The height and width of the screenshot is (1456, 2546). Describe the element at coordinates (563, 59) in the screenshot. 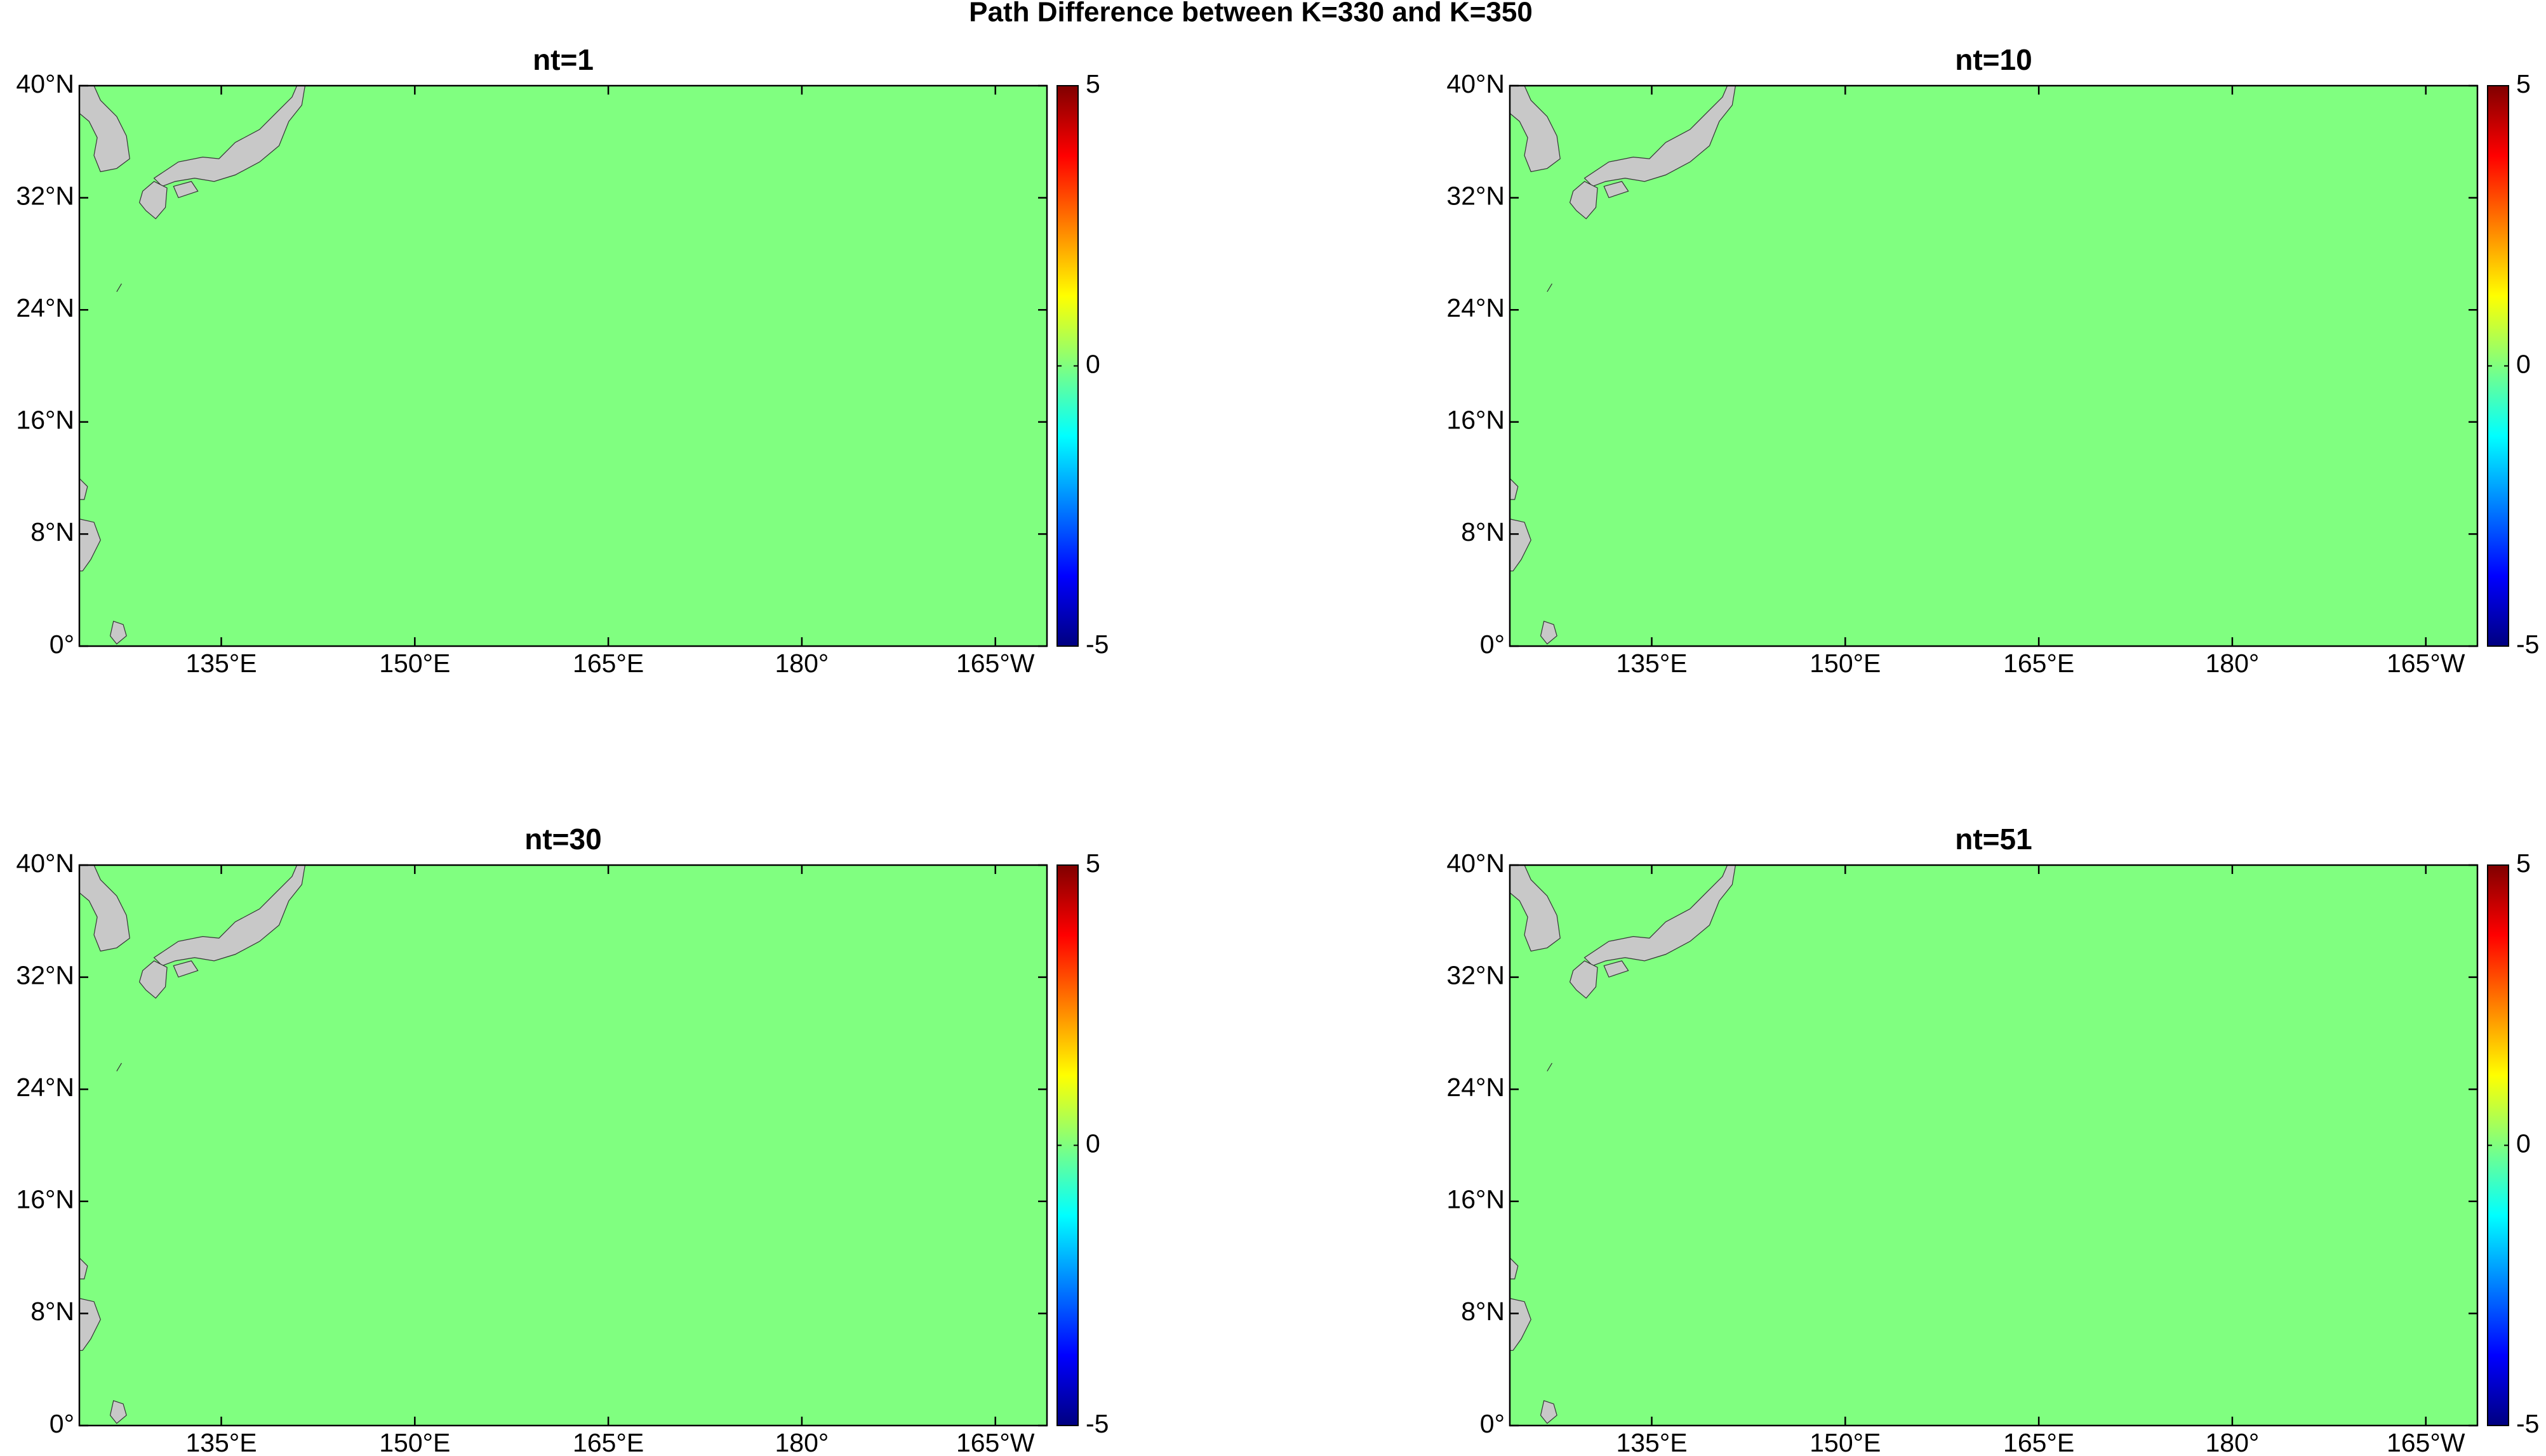

I see `panel-title: nt=1` at that location.